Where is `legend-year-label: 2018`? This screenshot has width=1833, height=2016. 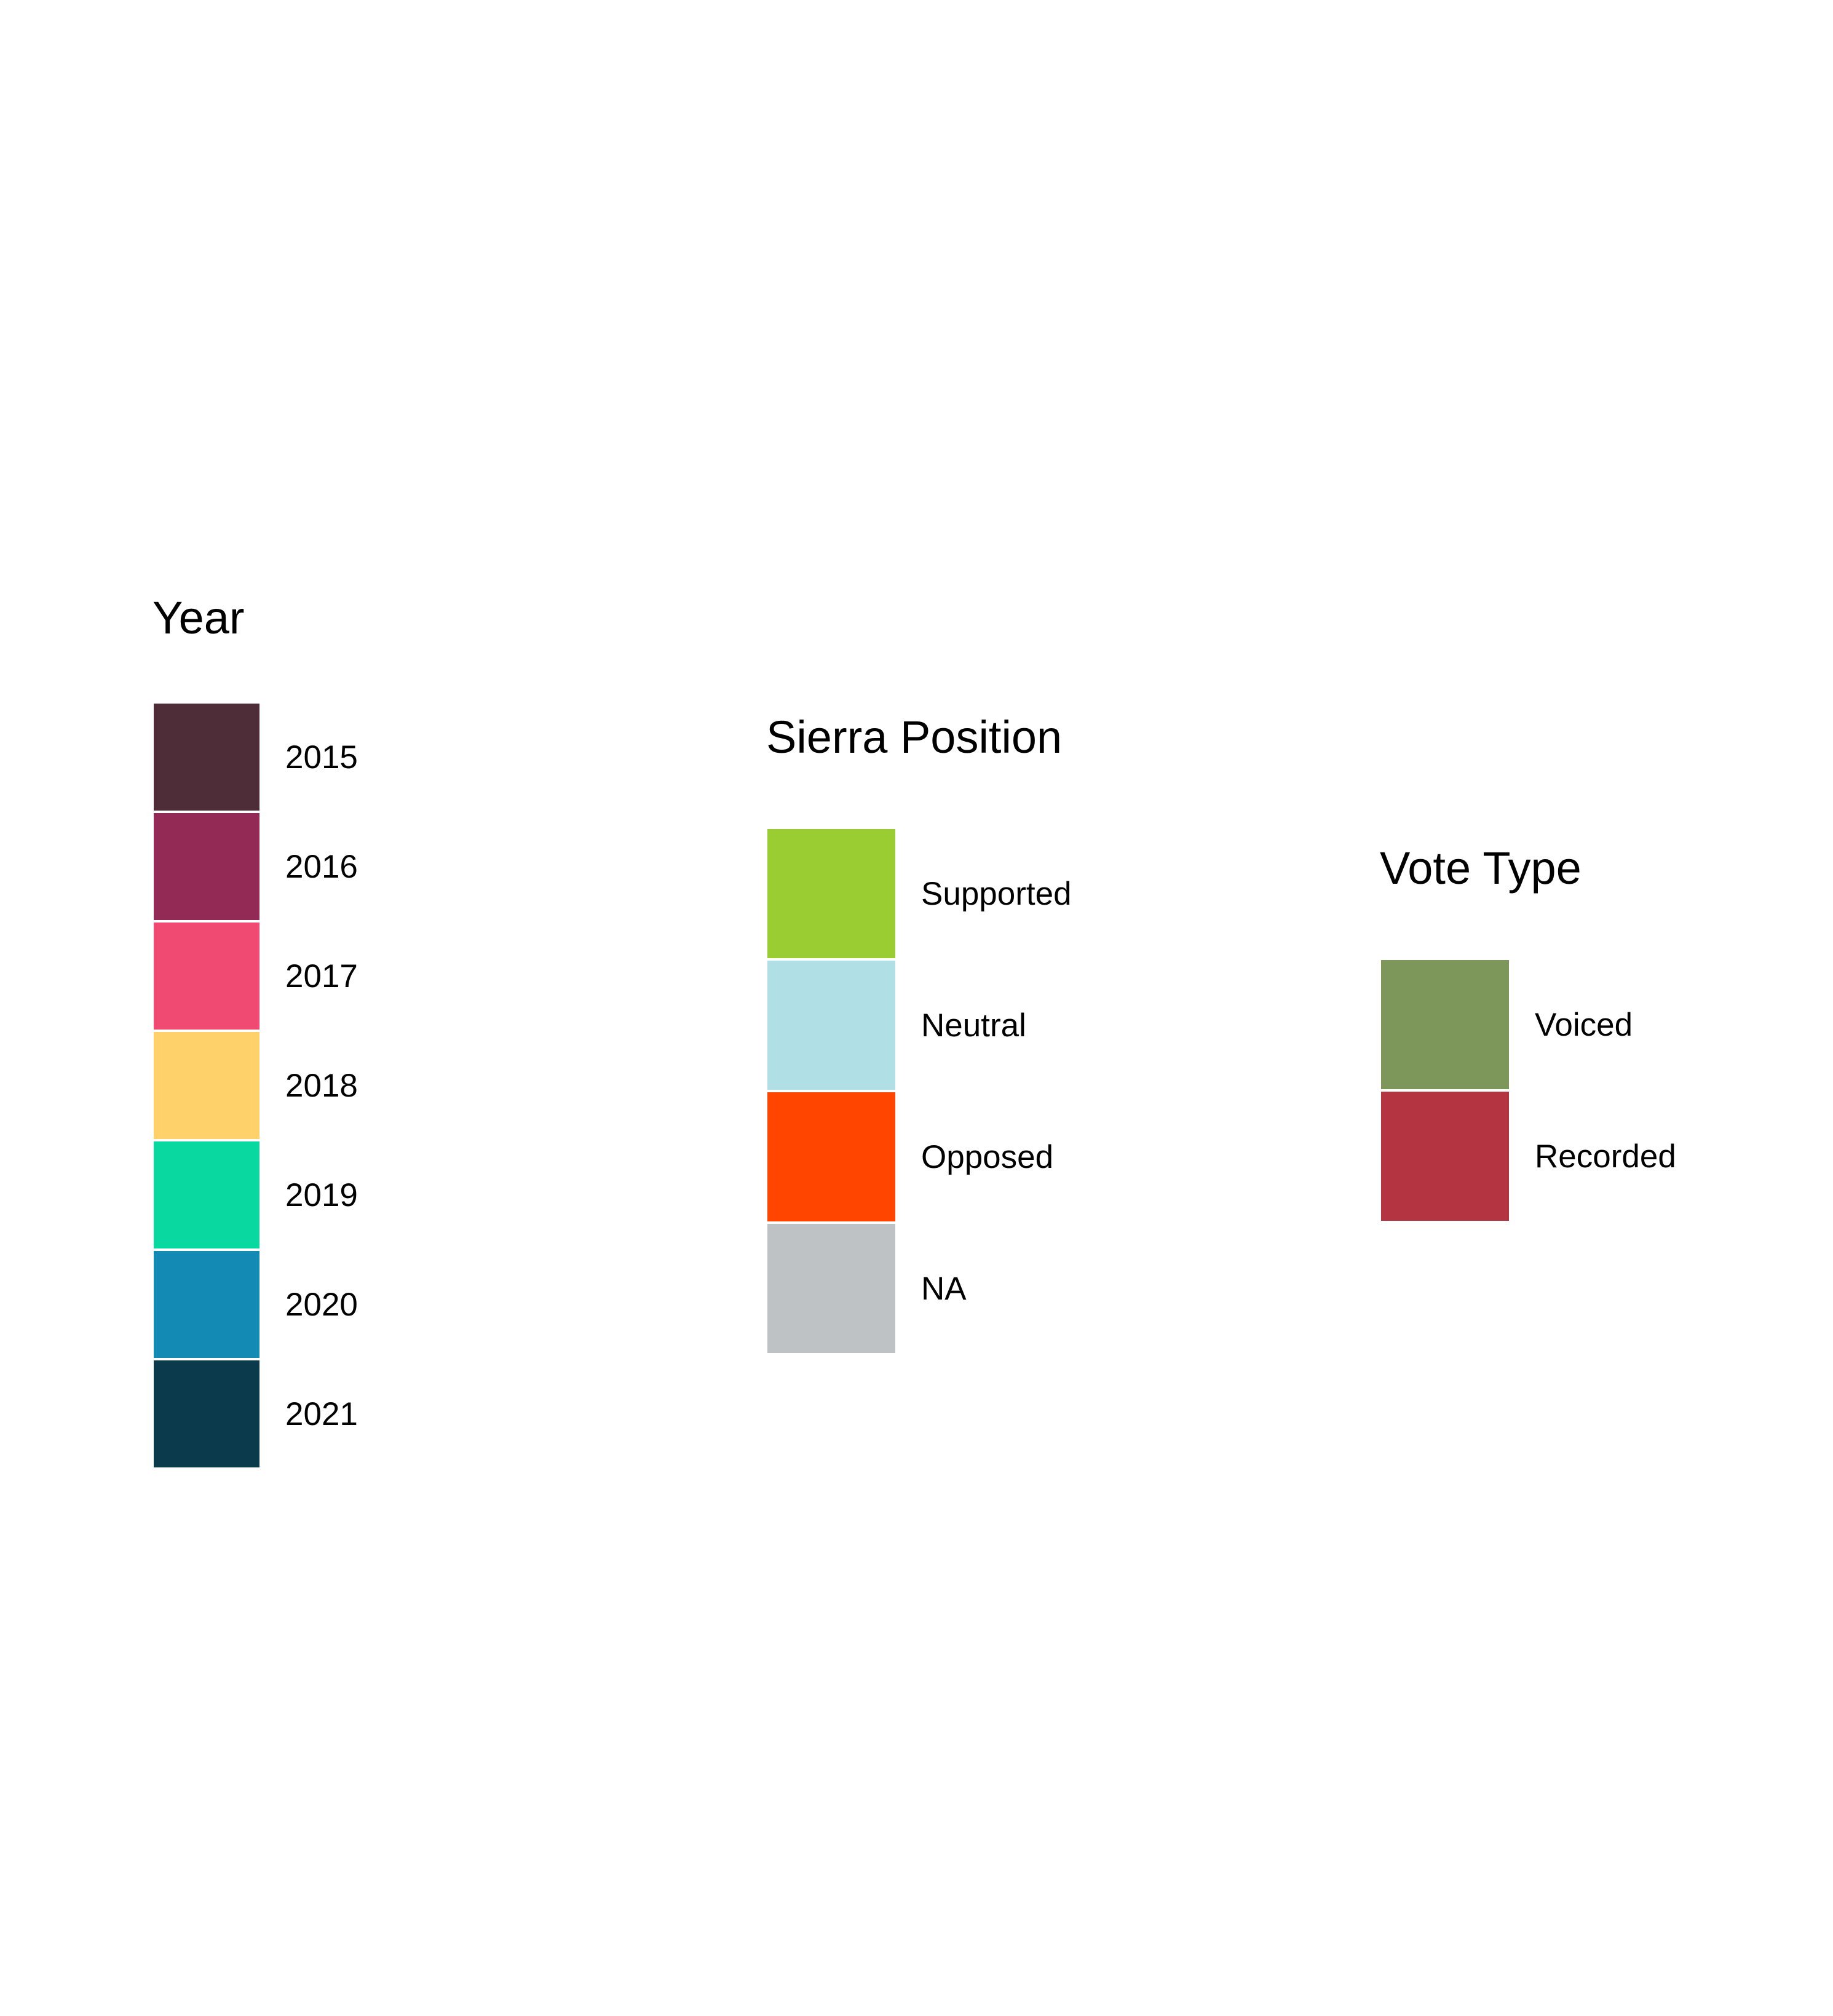 legend-year-label: 2018 is located at coordinates (321, 1085).